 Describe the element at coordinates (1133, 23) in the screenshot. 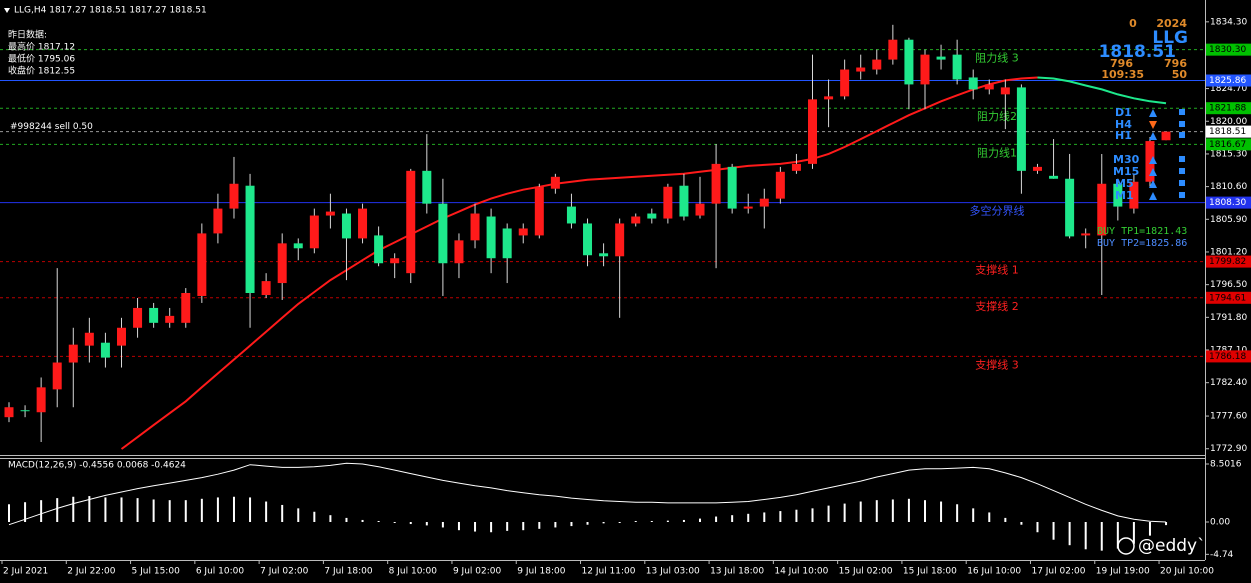

I see `info-text: 0` at that location.